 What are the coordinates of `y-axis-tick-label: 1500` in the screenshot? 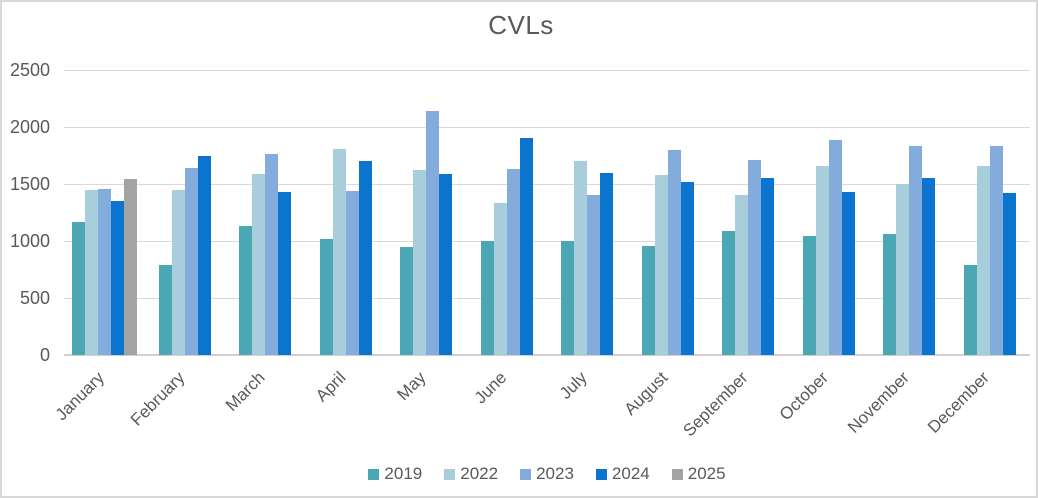 It's located at (29, 184).